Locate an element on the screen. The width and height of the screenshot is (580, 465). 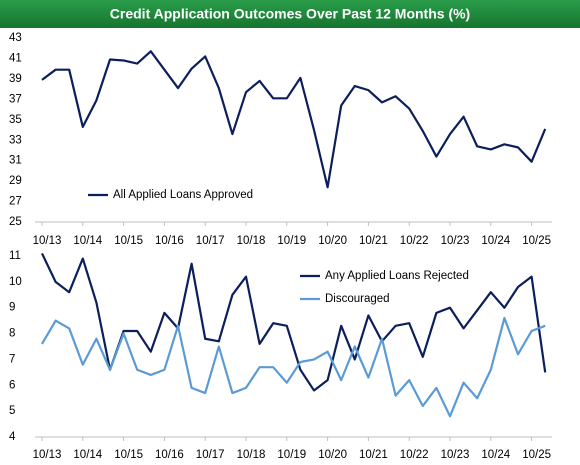
y-tick-label: 5 is located at coordinates (12, 411).